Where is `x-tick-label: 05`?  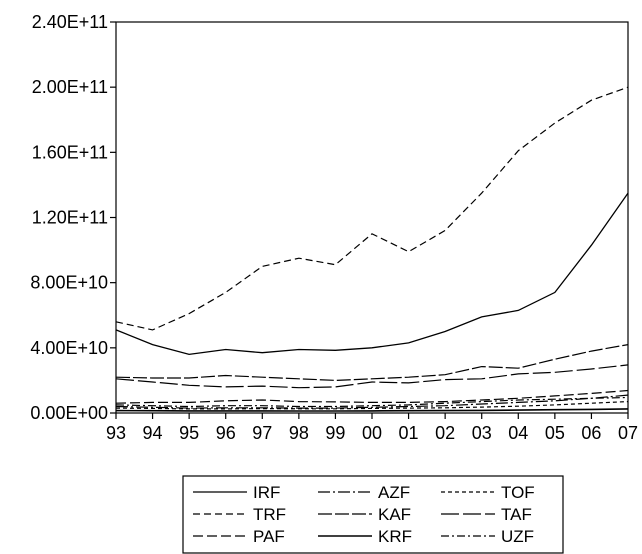 x-tick-label: 05 is located at coordinates (555, 433).